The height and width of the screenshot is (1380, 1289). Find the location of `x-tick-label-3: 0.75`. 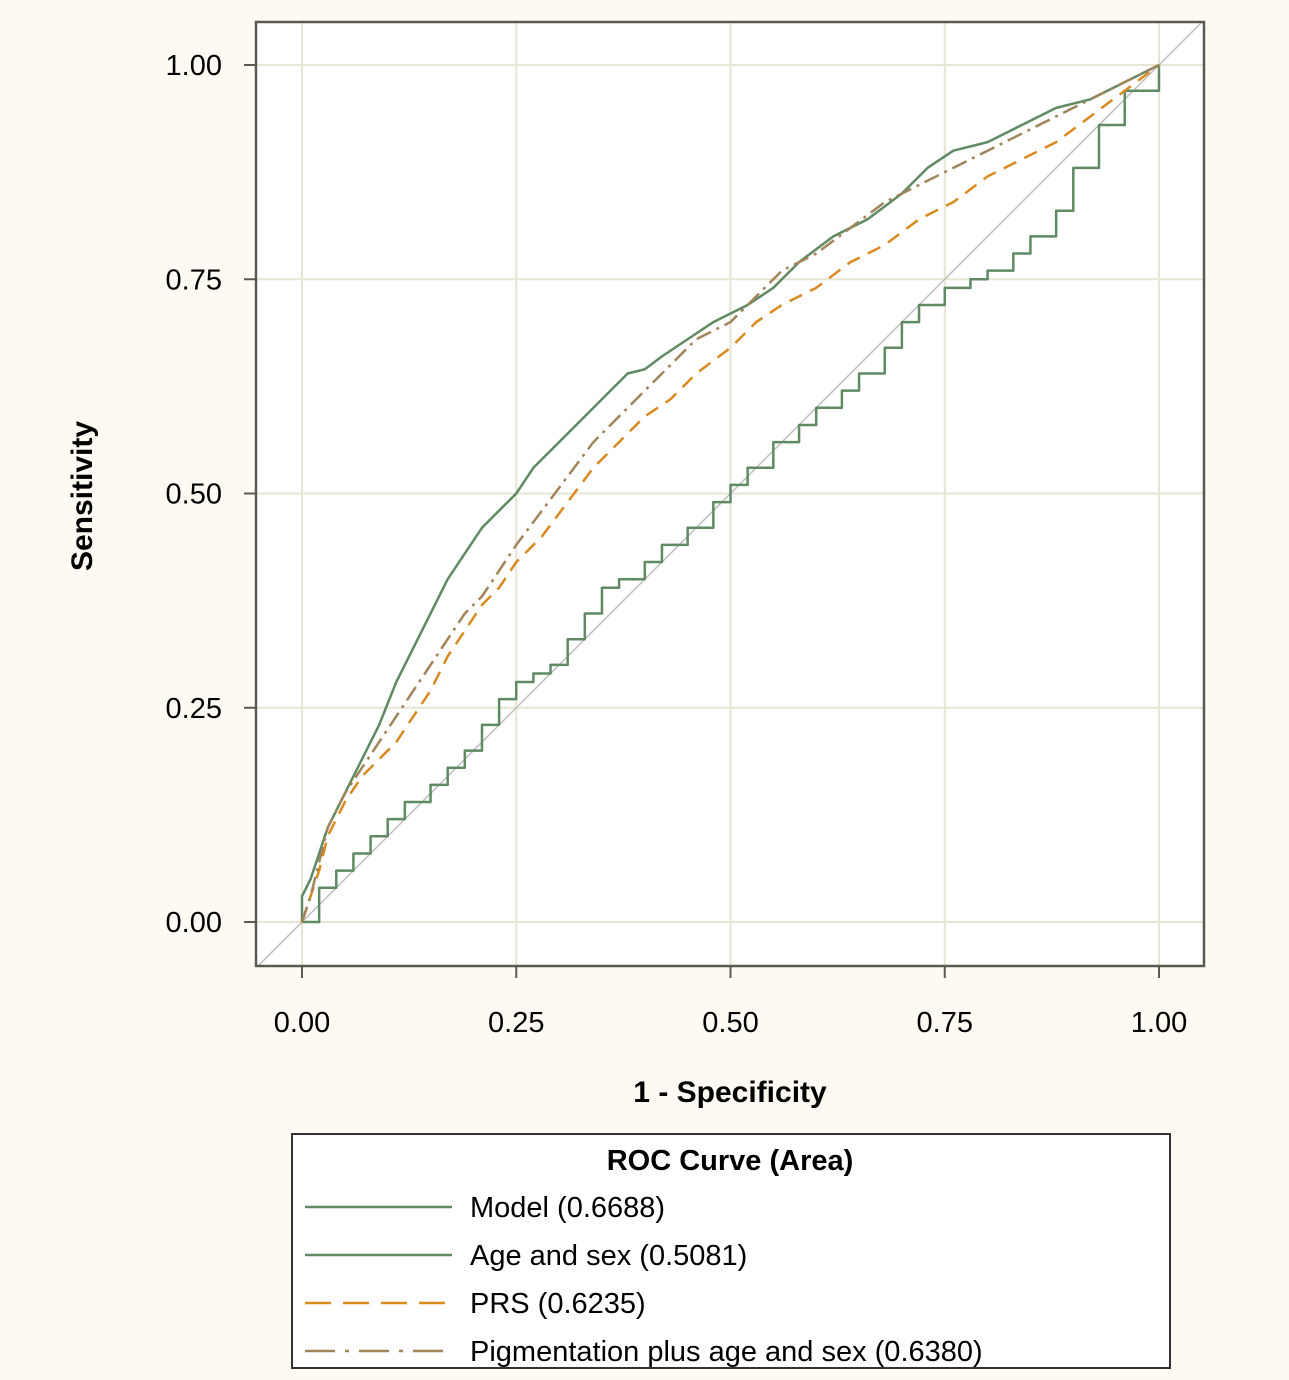

x-tick-label-3: 0.75 is located at coordinates (945, 1023).